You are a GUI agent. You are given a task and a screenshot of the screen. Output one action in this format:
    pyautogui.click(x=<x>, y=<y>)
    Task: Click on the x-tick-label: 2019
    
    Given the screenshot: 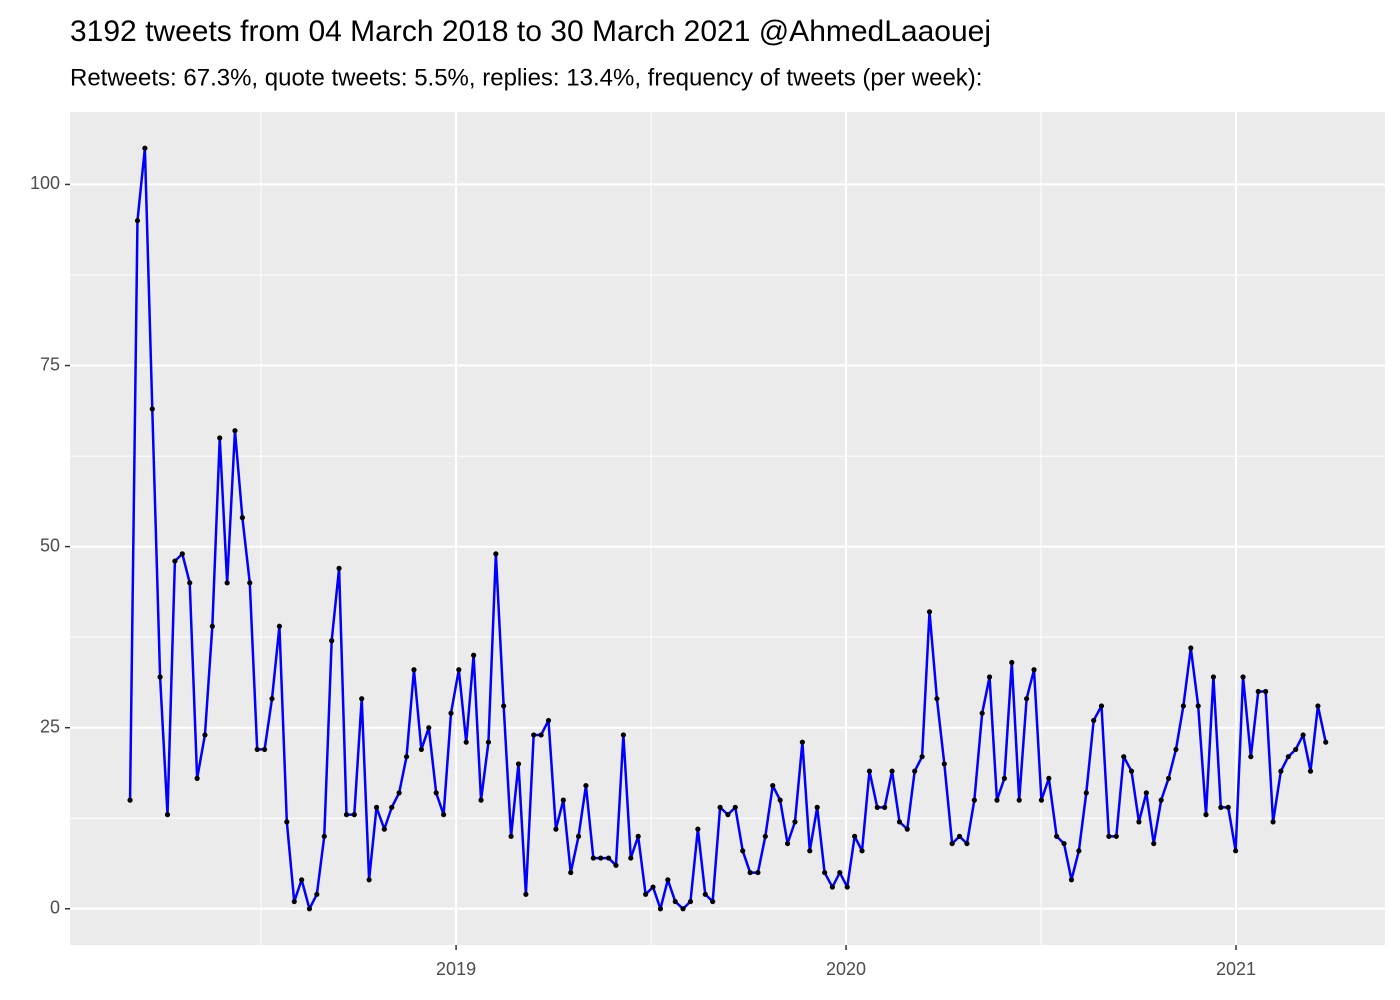 What is the action you would take?
    pyautogui.click(x=456, y=969)
    